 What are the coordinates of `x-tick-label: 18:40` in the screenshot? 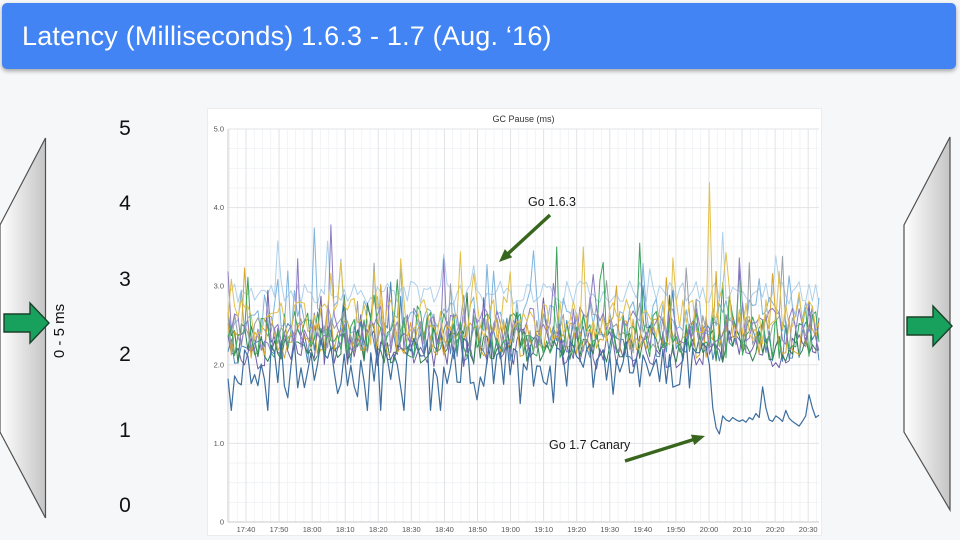 It's located at (444, 529).